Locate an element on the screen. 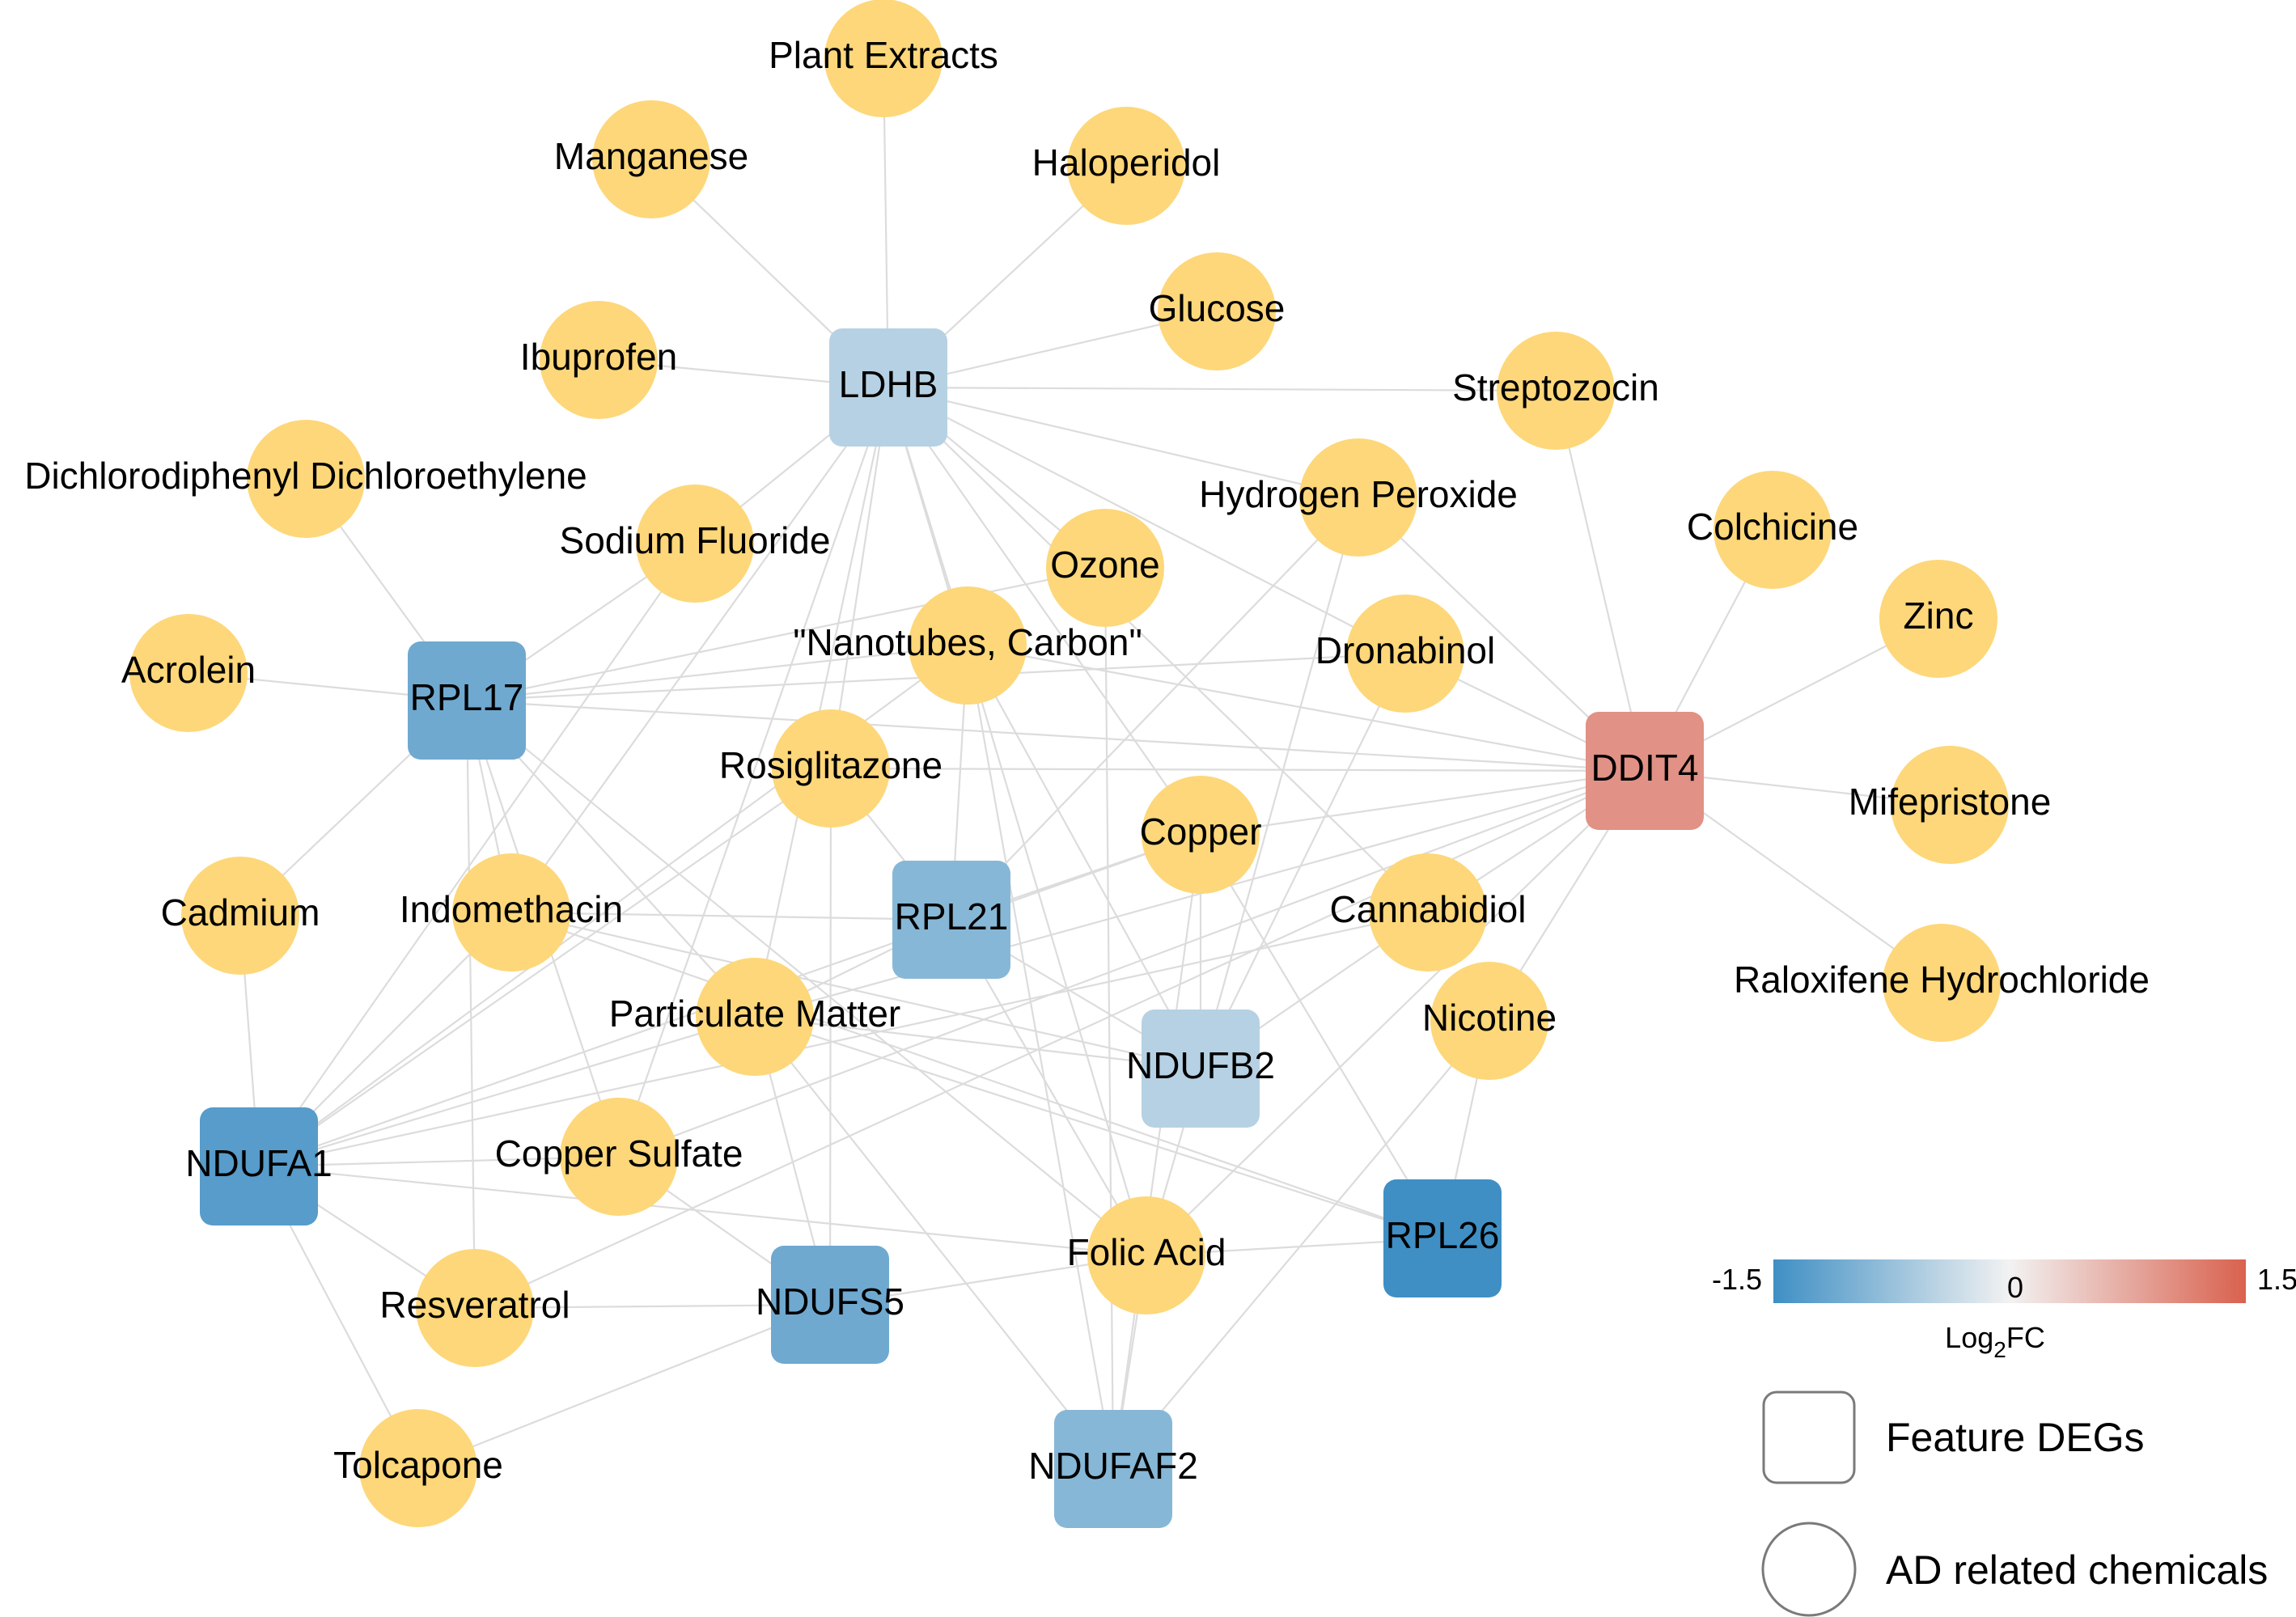 This screenshot has height=1617, width=2296. chemical-node-cannabidiol is located at coordinates (1428, 912).